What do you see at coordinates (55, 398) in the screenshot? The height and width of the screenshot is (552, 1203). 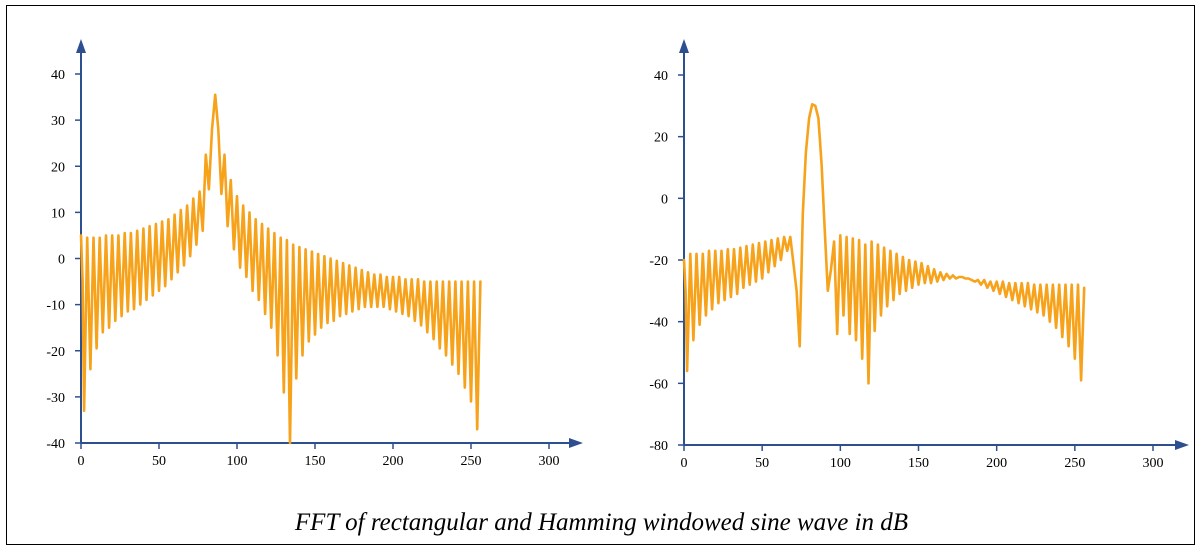 I see `y-tick-label: -30` at bounding box center [55, 398].